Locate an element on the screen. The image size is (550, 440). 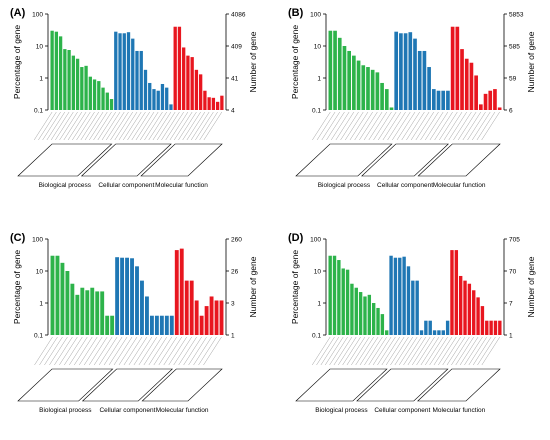
y-tick-label-right: 70 is located at coordinates (513, 271).